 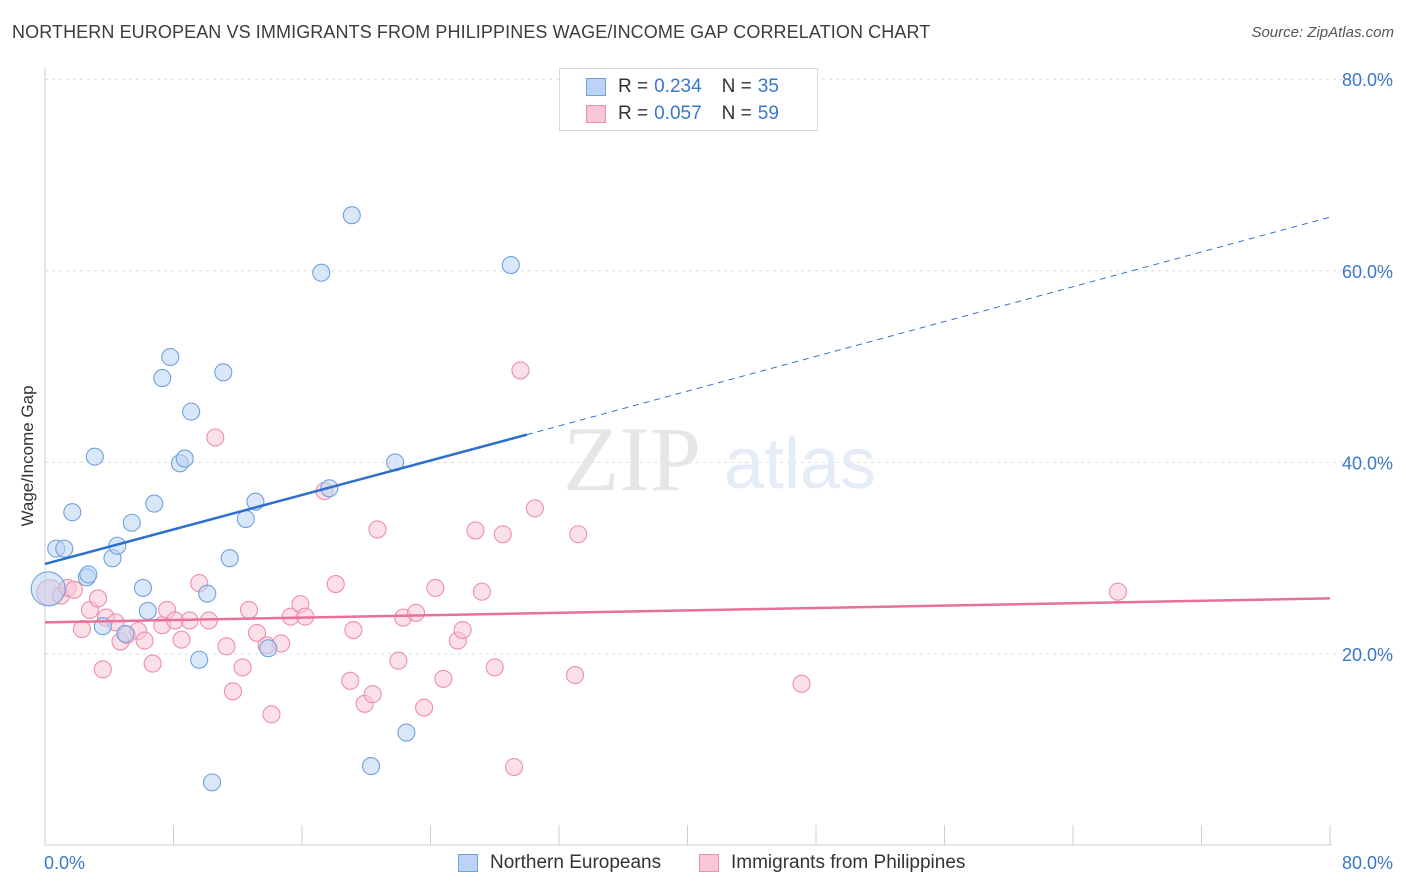 I want to click on legend-n-value: 35, so click(x=768, y=86).